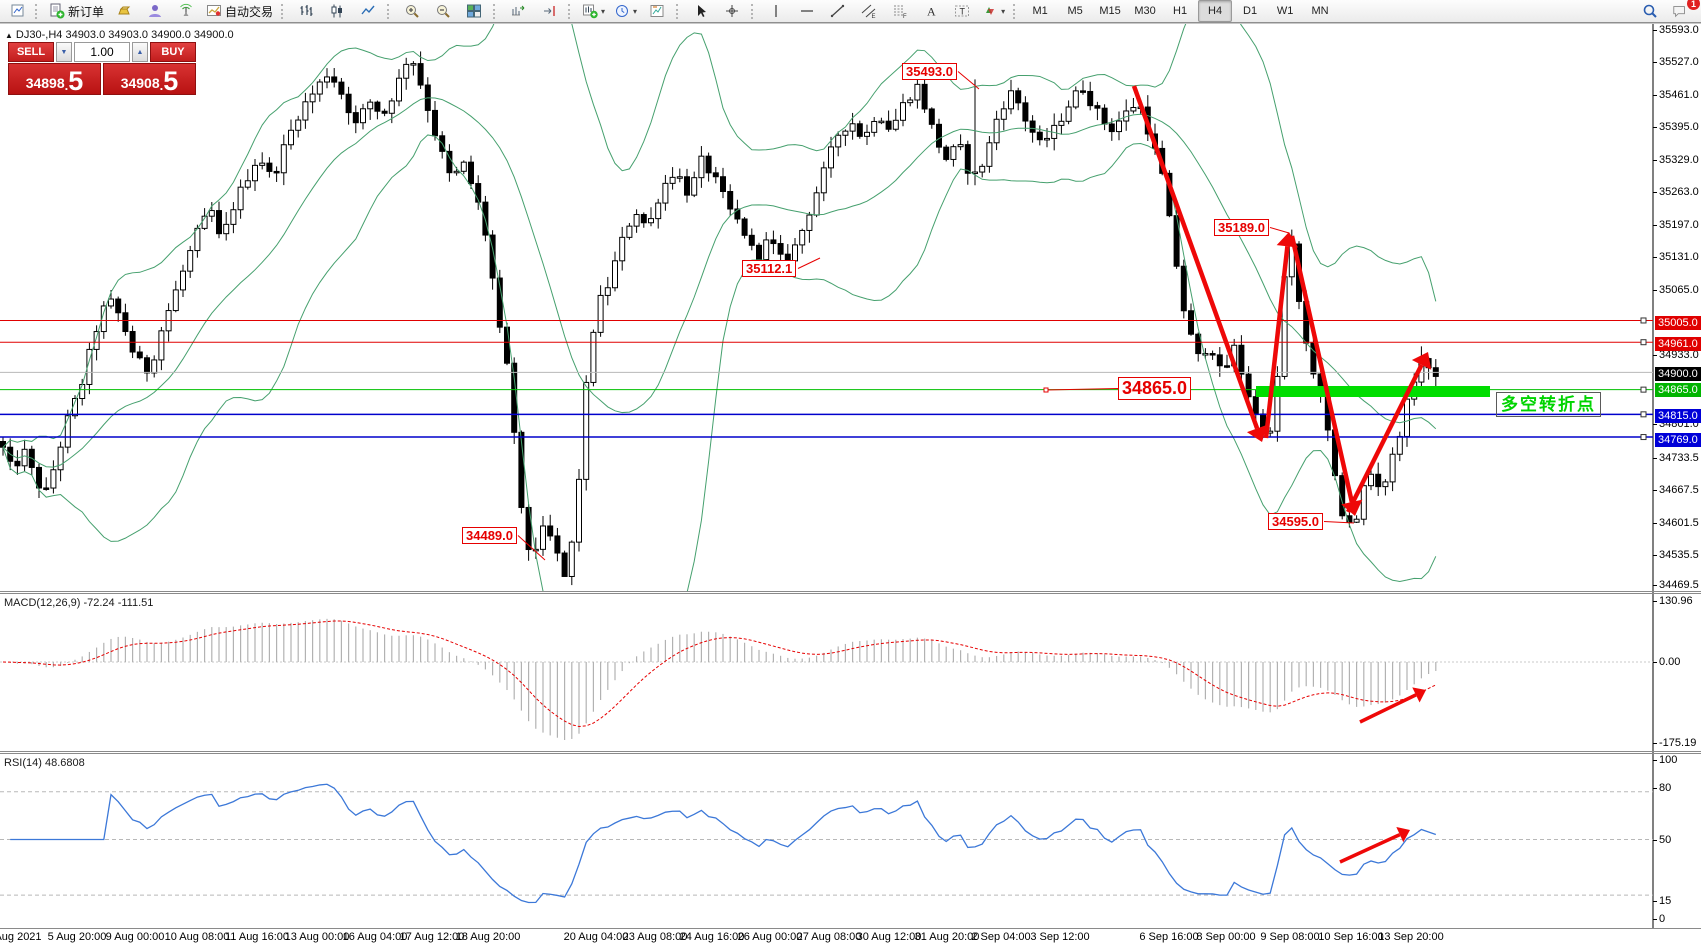 The width and height of the screenshot is (1701, 944). Describe the element at coordinates (239, 11) in the screenshot. I see `auto-trading-button: 自动交易` at that location.